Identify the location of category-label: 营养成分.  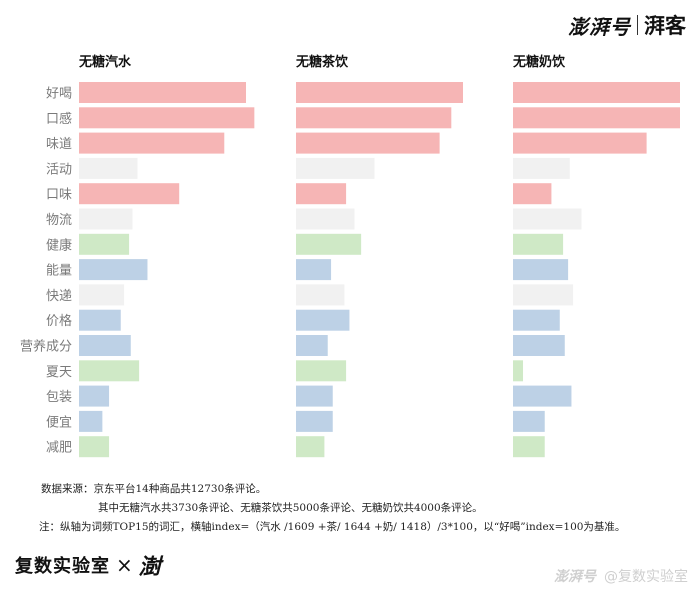
(46, 347).